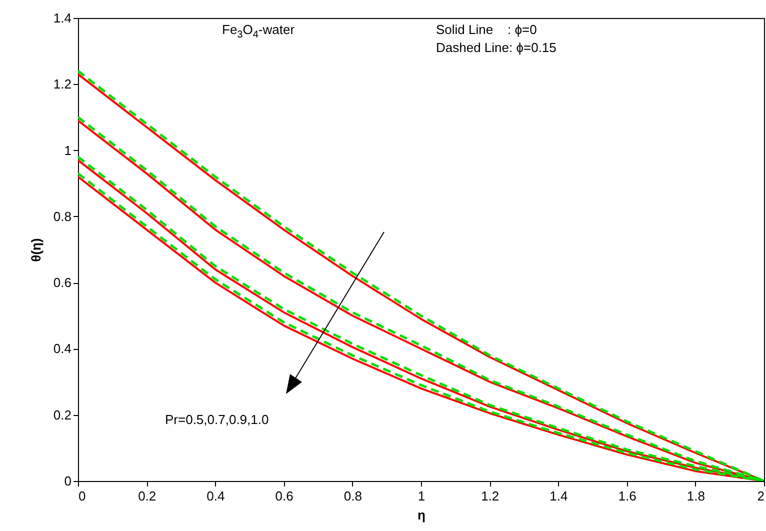  I want to click on y-tick-label: 1.4, so click(62, 18).